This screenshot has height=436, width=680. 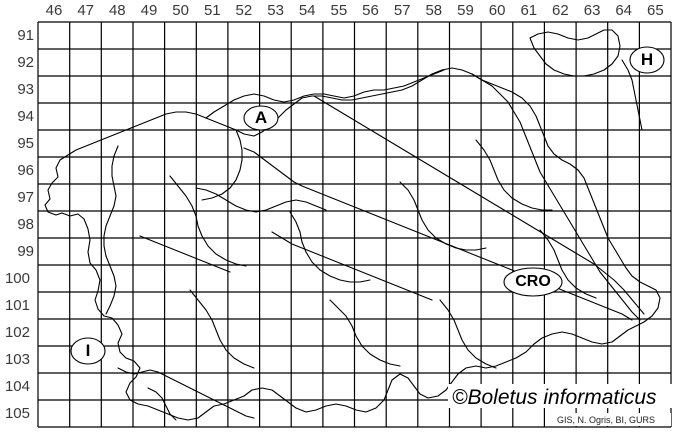 I want to click on col-label-48: 48, so click(x=117, y=10).